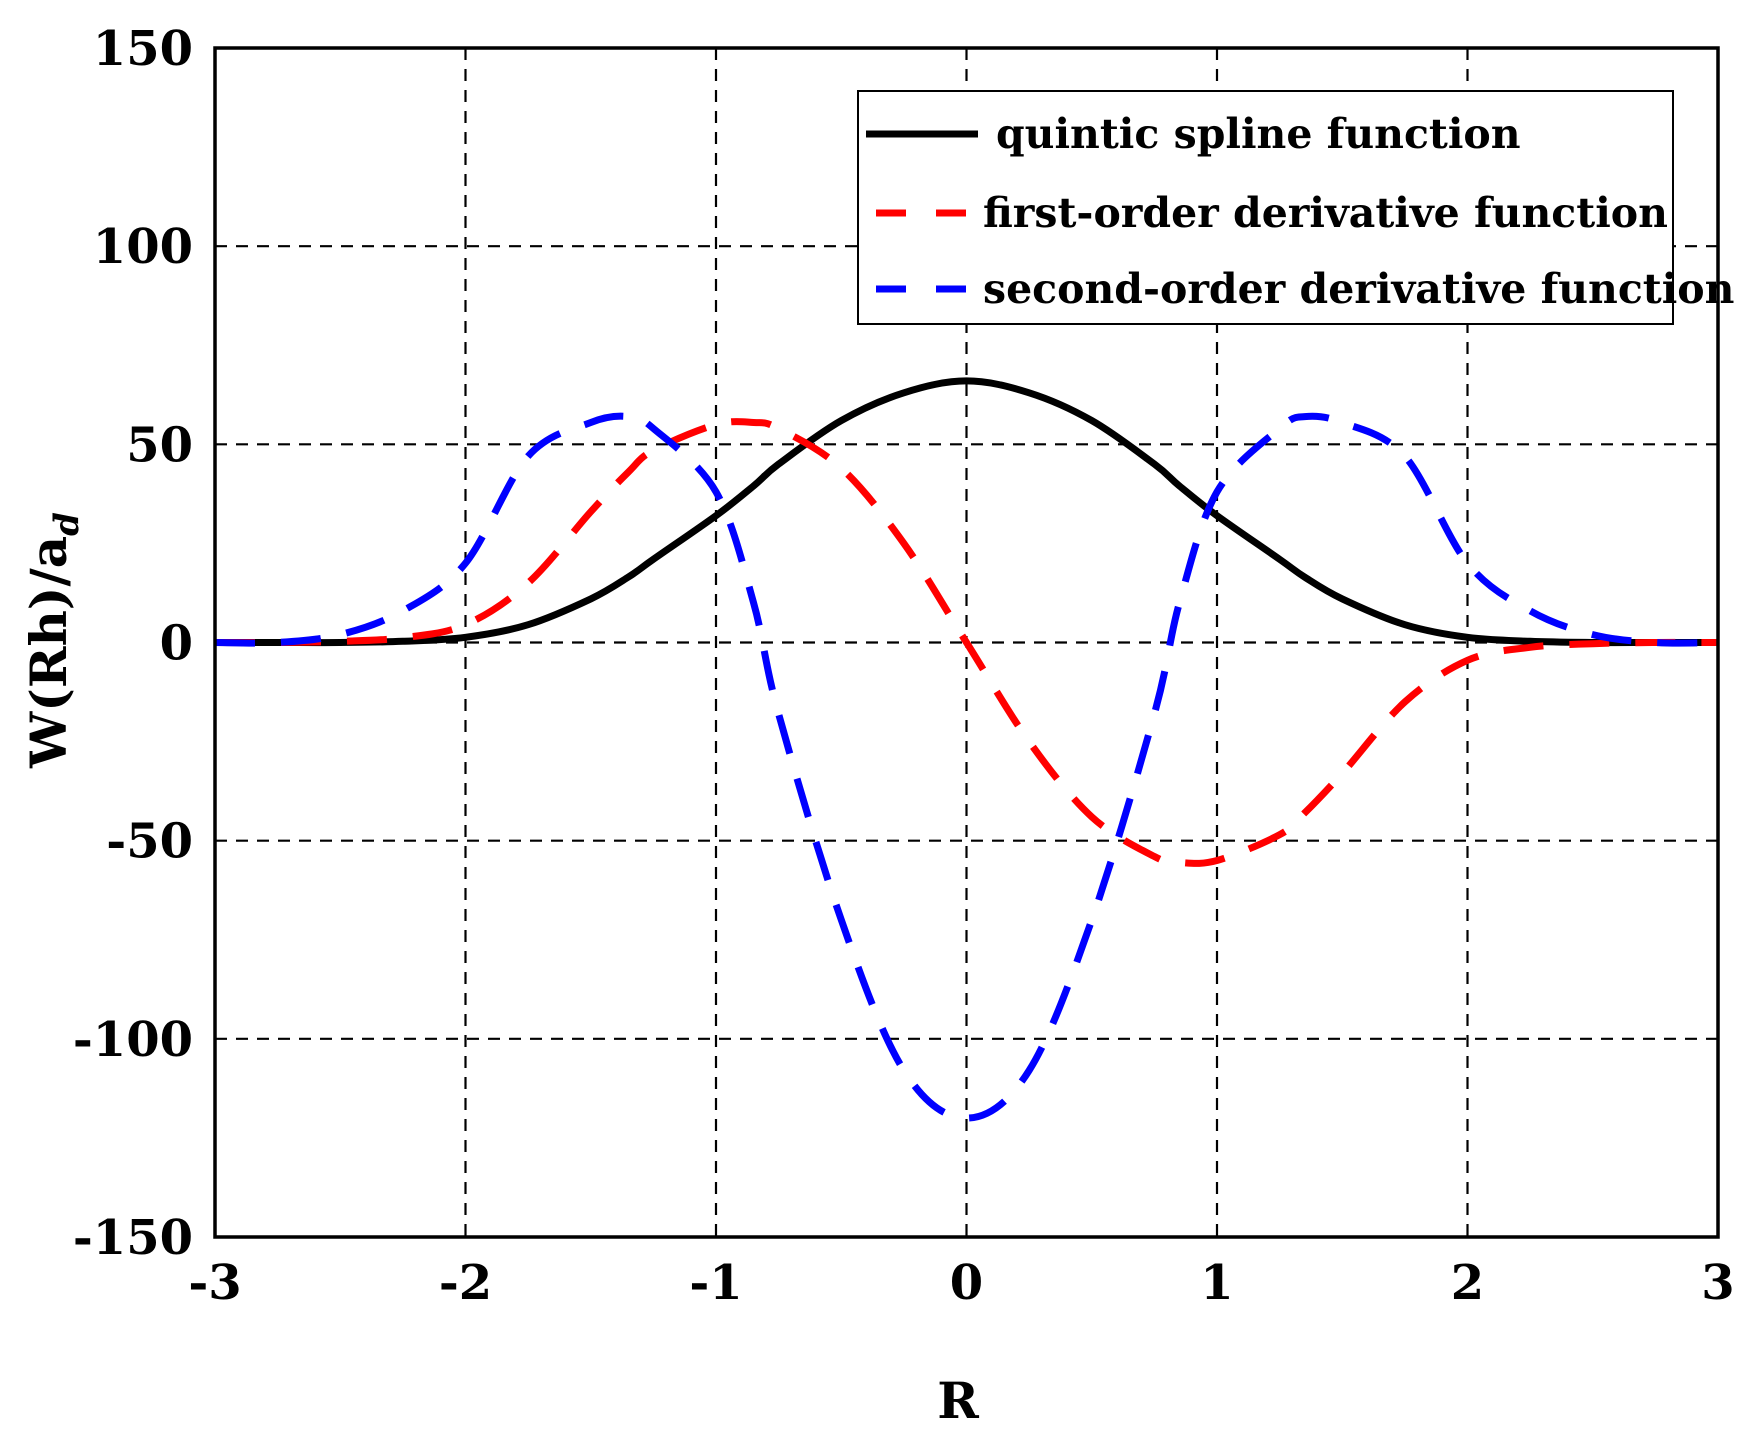 Image resolution: width=1755 pixels, height=1446 pixels. Describe the element at coordinates (48, 552) in the screenshot. I see `y-axis-title-part-3: a` at that location.